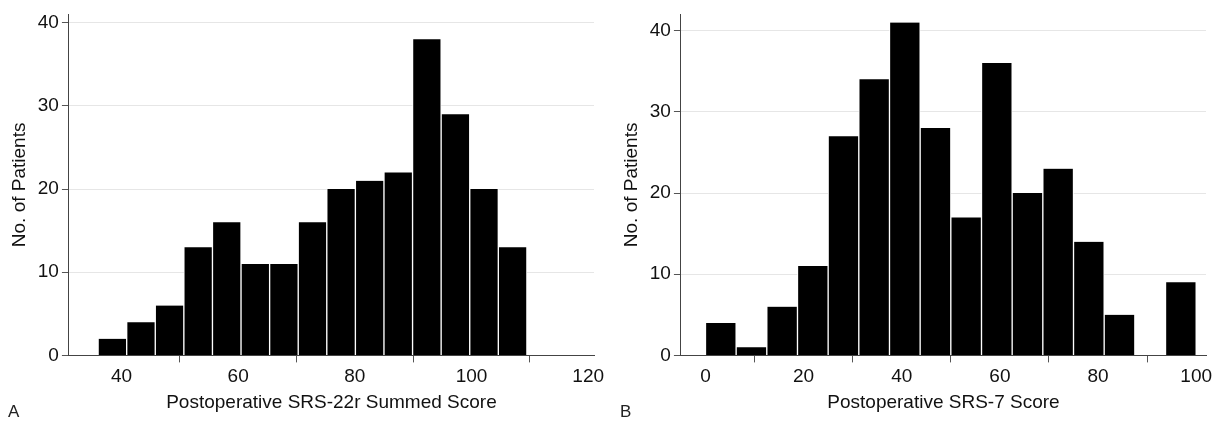 Image resolution: width=1225 pixels, height=428 pixels. Describe the element at coordinates (588, 376) in the screenshot. I see `x-tick-label: 120` at that location.